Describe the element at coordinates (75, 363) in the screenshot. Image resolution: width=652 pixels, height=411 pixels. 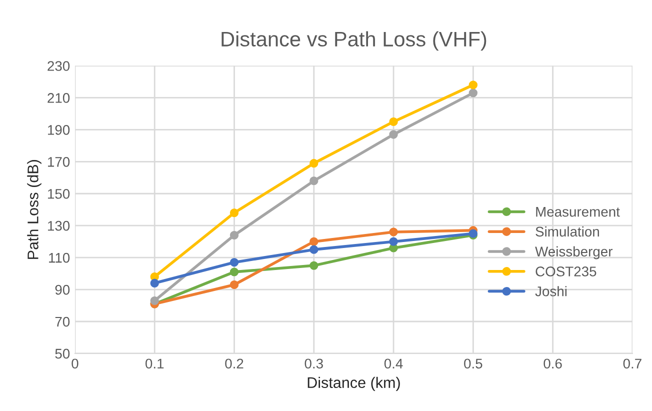
I see `x-tick-label: 0` at that location.